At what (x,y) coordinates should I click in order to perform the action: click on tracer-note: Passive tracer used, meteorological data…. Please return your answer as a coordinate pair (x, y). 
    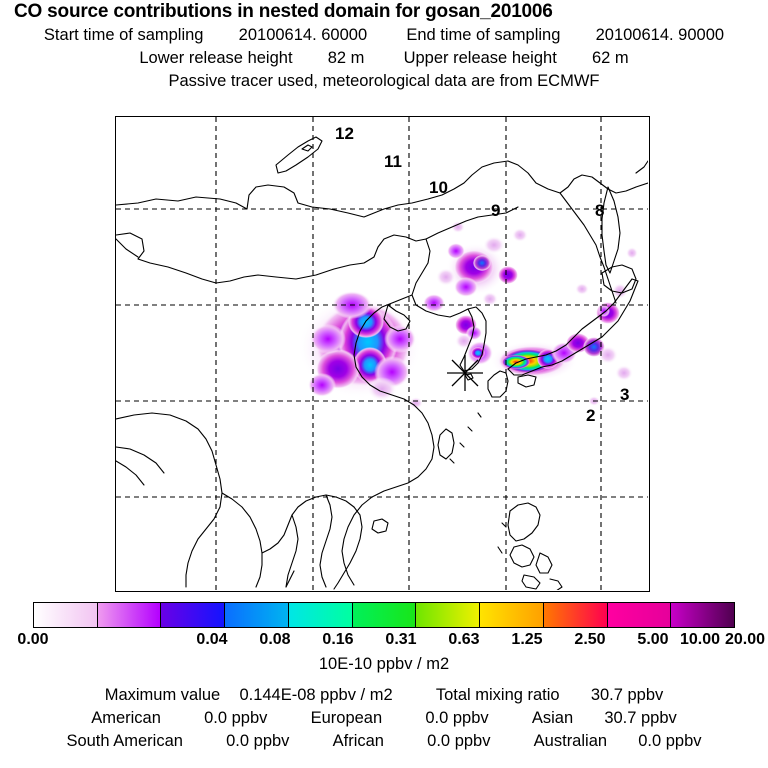
    Looking at the image, I should click on (384, 81).